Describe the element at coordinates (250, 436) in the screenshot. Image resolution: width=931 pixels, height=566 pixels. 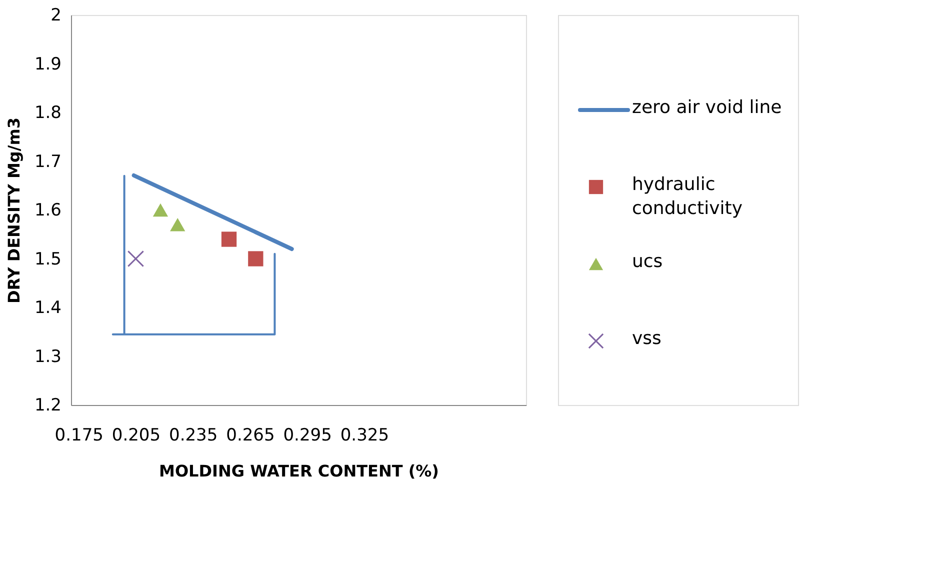
I see `x-tick-label: 0.265` at that location.